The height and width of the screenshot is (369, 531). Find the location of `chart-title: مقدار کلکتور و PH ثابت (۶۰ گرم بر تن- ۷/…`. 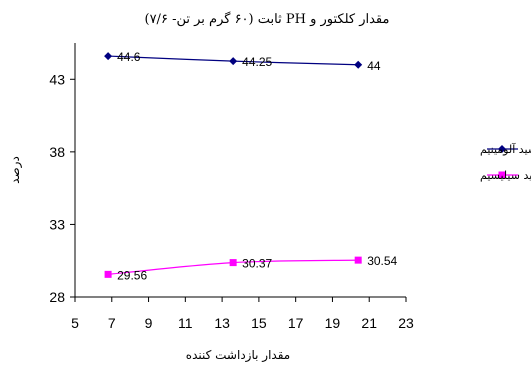

chart-title: مقدار کلکتور و PH ثابت (۶۰ گرم بر تن- ۷/… is located at coordinates (267, 19).